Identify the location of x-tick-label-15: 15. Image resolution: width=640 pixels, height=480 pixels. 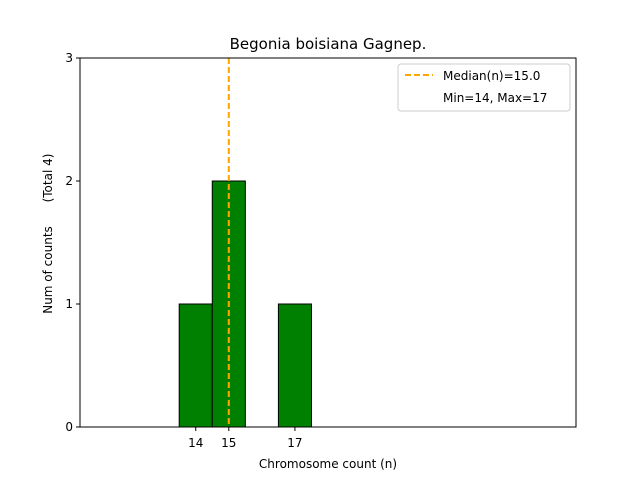
(228, 443).